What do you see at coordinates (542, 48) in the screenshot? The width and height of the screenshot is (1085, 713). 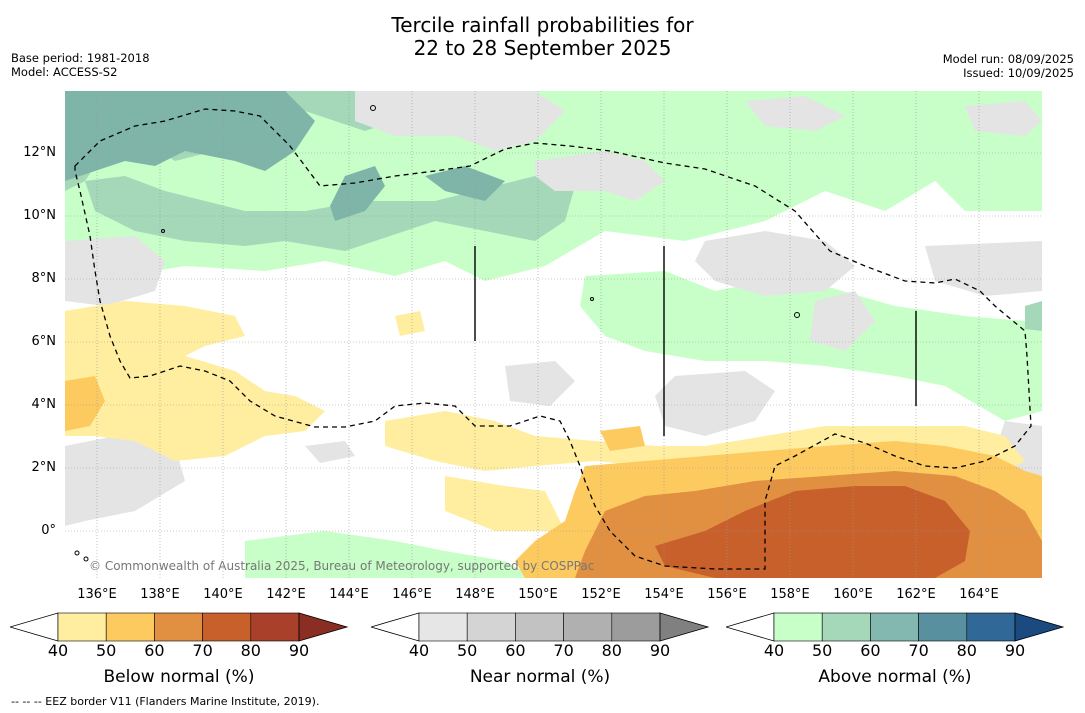 I see `title-line-2: 22 to 28 September 2025` at bounding box center [542, 48].